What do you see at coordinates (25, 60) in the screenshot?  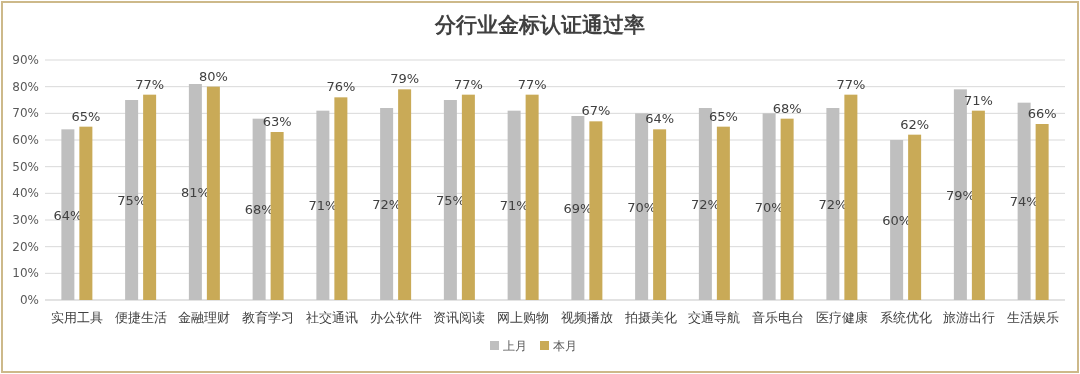 I see `y-tick-label: 90%` at bounding box center [25, 60].